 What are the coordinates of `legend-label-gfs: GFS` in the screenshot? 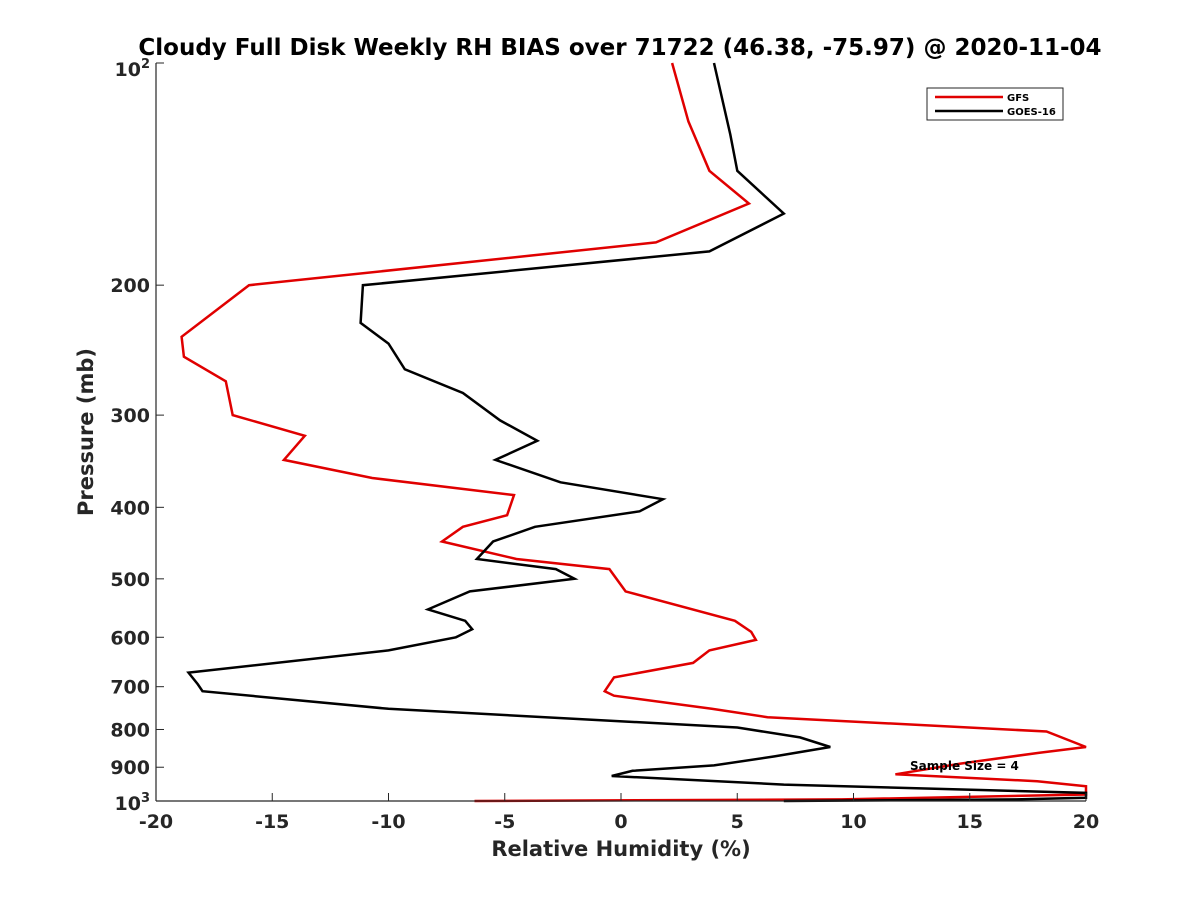 It's located at (1018, 98).